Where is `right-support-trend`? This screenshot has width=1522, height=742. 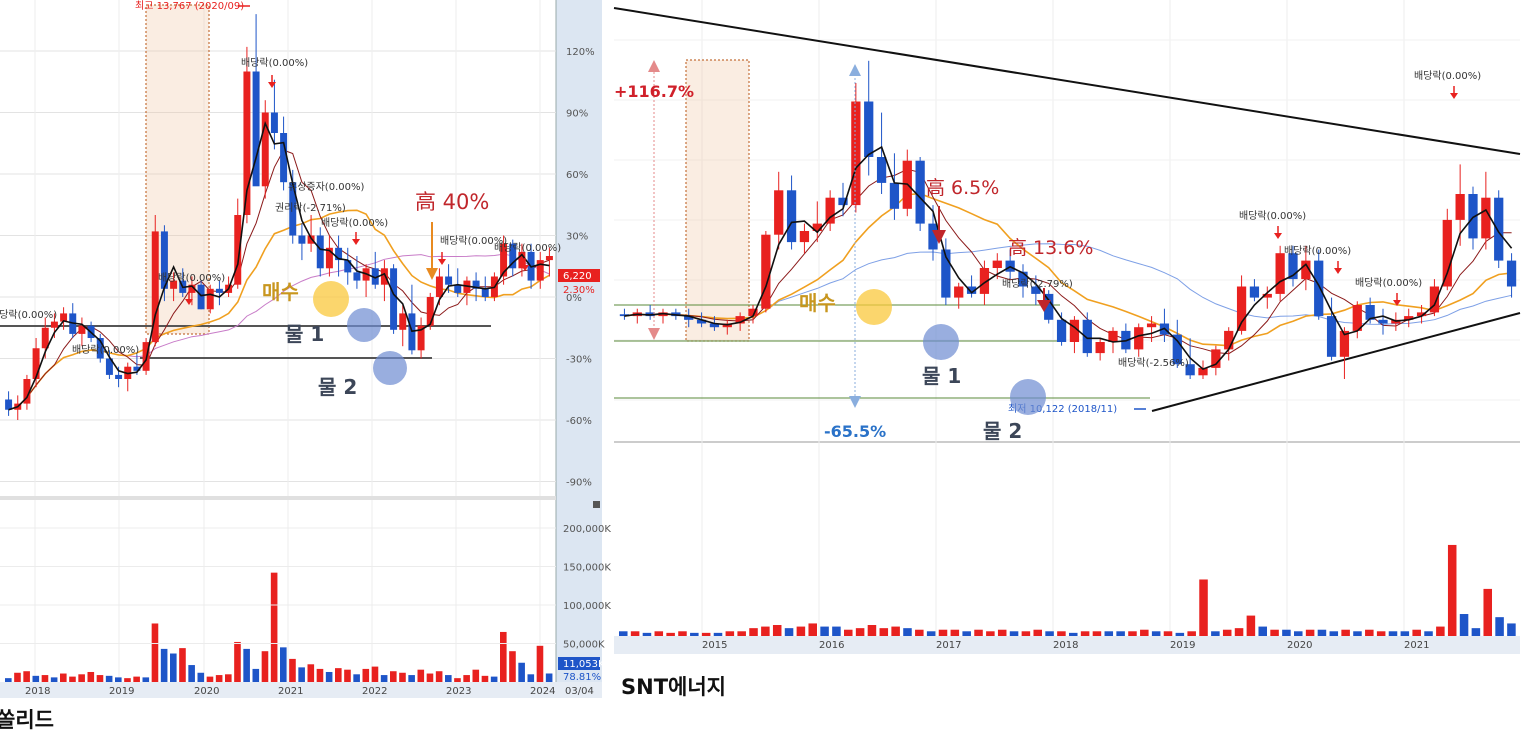
right-support-trend is located at coordinates (1336, 362).